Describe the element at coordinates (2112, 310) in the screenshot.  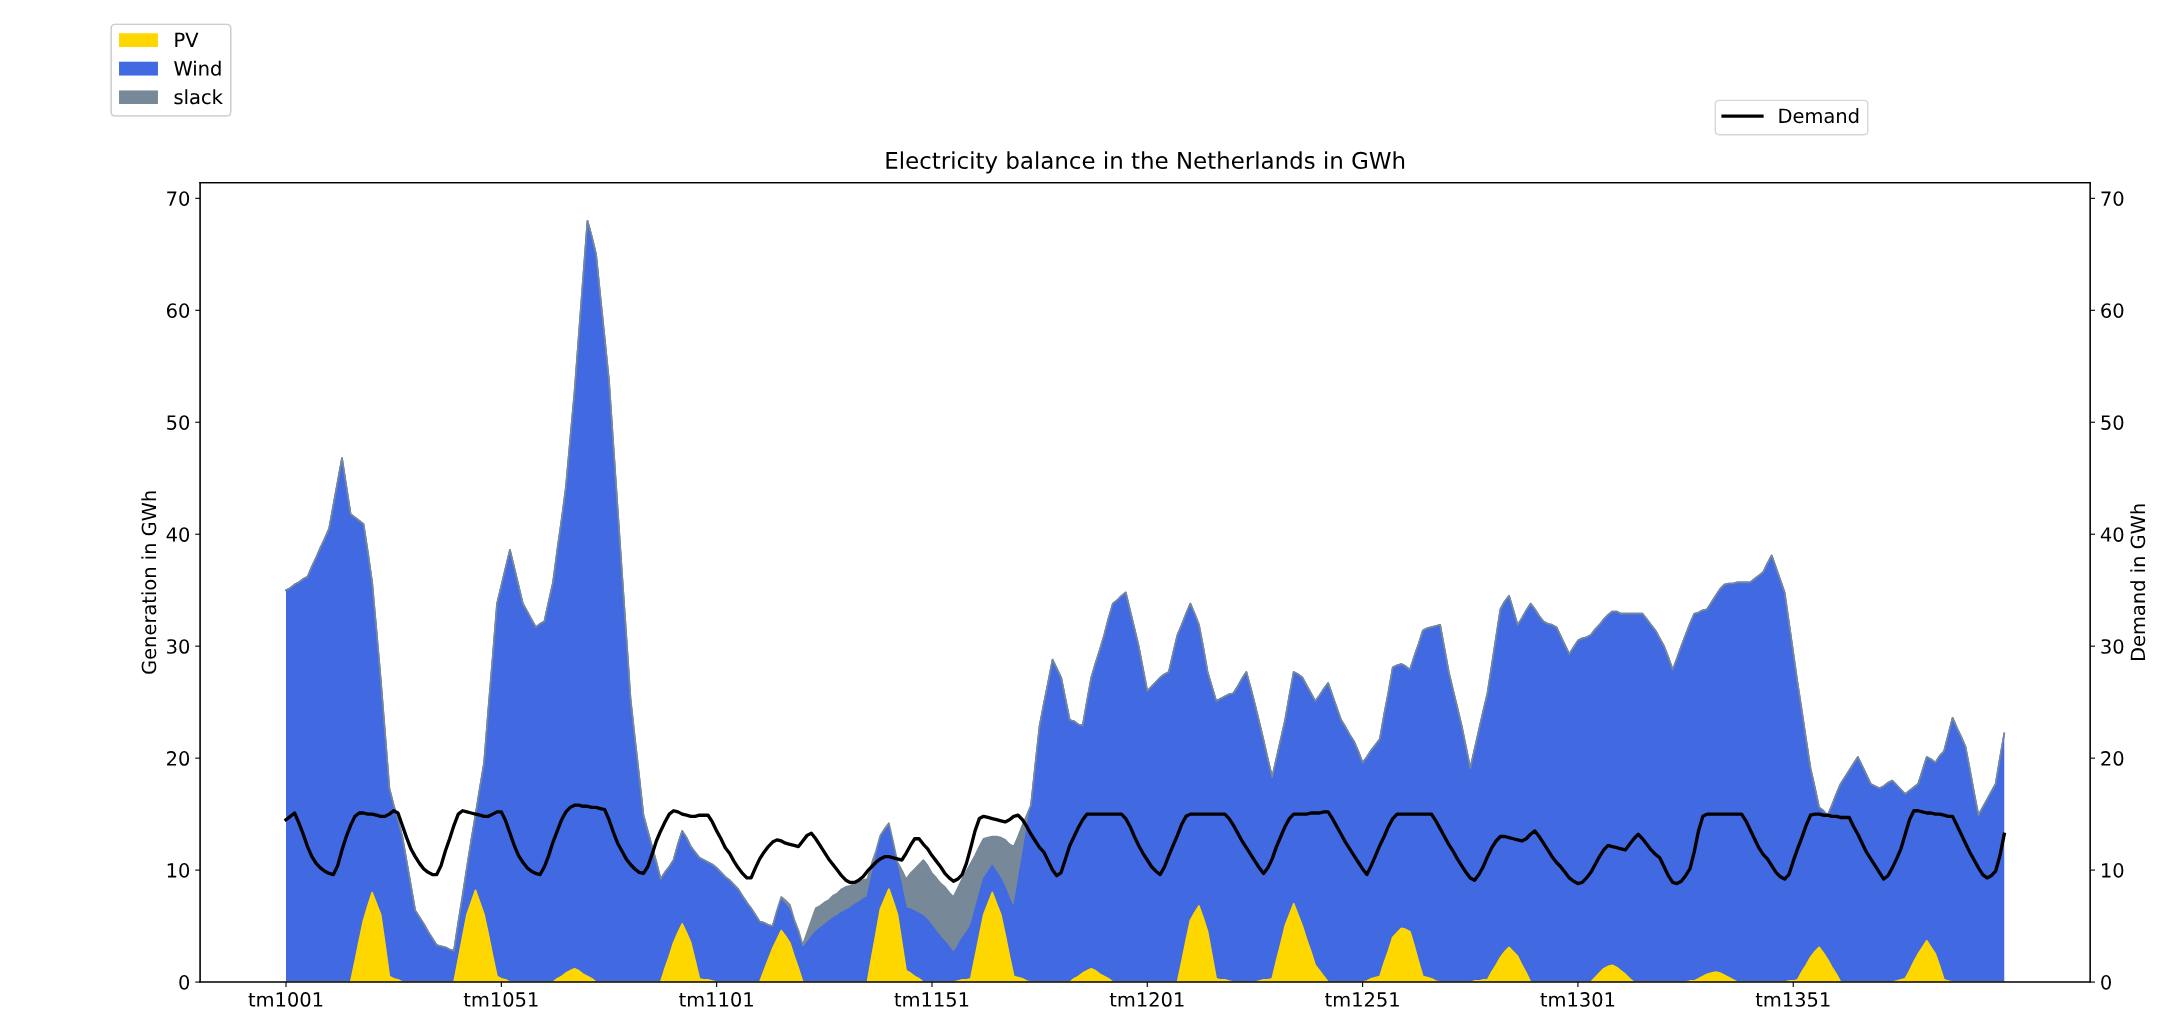
I see `y2-tick-label: 60` at that location.